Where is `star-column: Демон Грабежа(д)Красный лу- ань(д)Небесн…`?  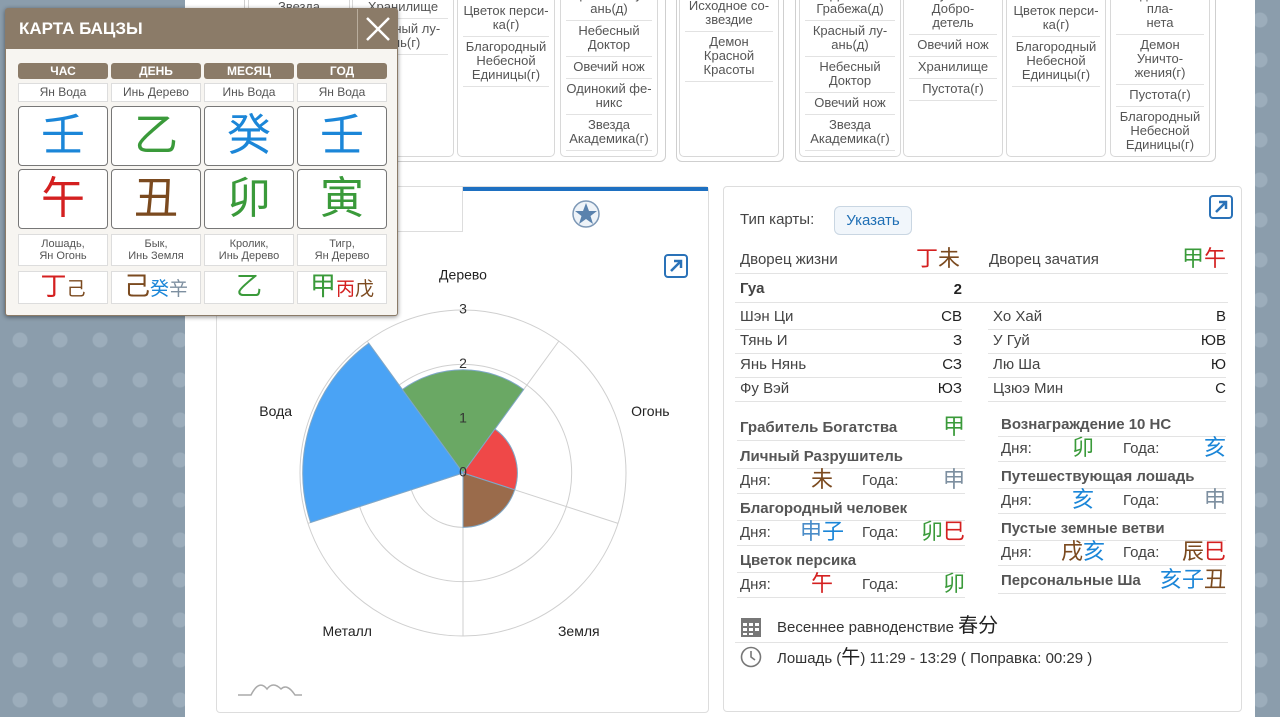
star-column: Демон Грабежа(д)Красный лу- ань(д)Небесн… is located at coordinates (850, 78).